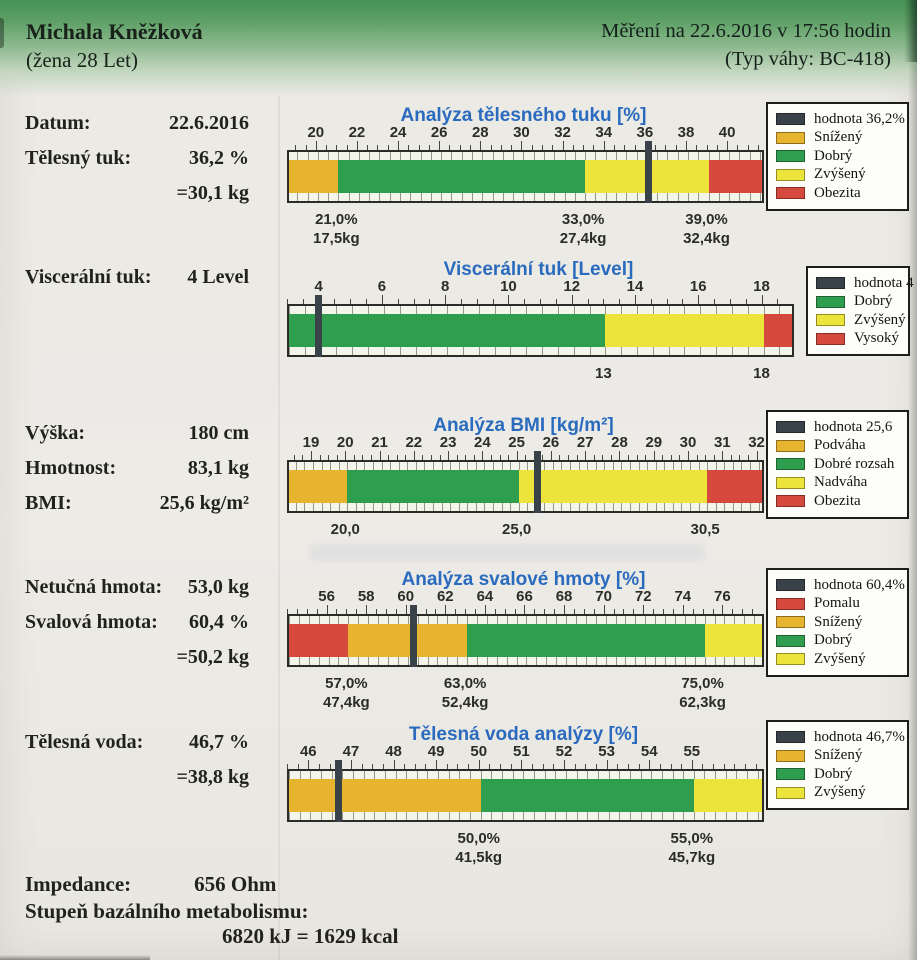 The image size is (917, 960). Describe the element at coordinates (379, 442) in the screenshot. I see `tick-number: 21` at that location.